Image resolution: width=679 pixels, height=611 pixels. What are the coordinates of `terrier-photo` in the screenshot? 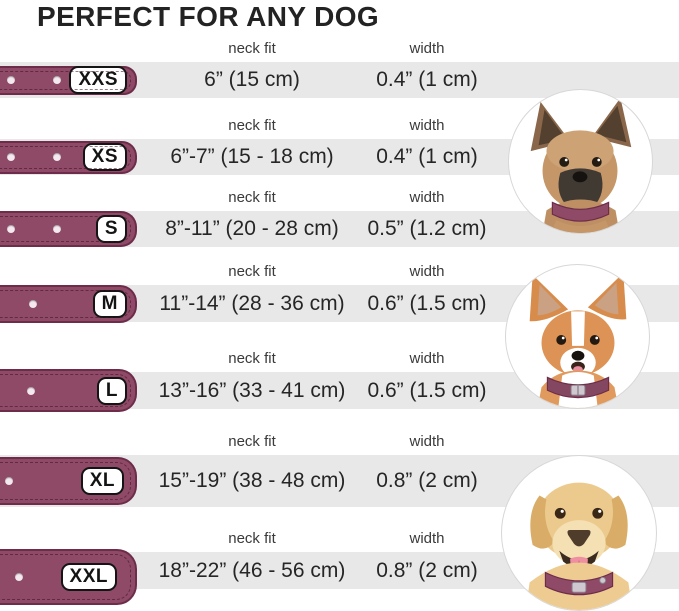 It's located at (580, 161).